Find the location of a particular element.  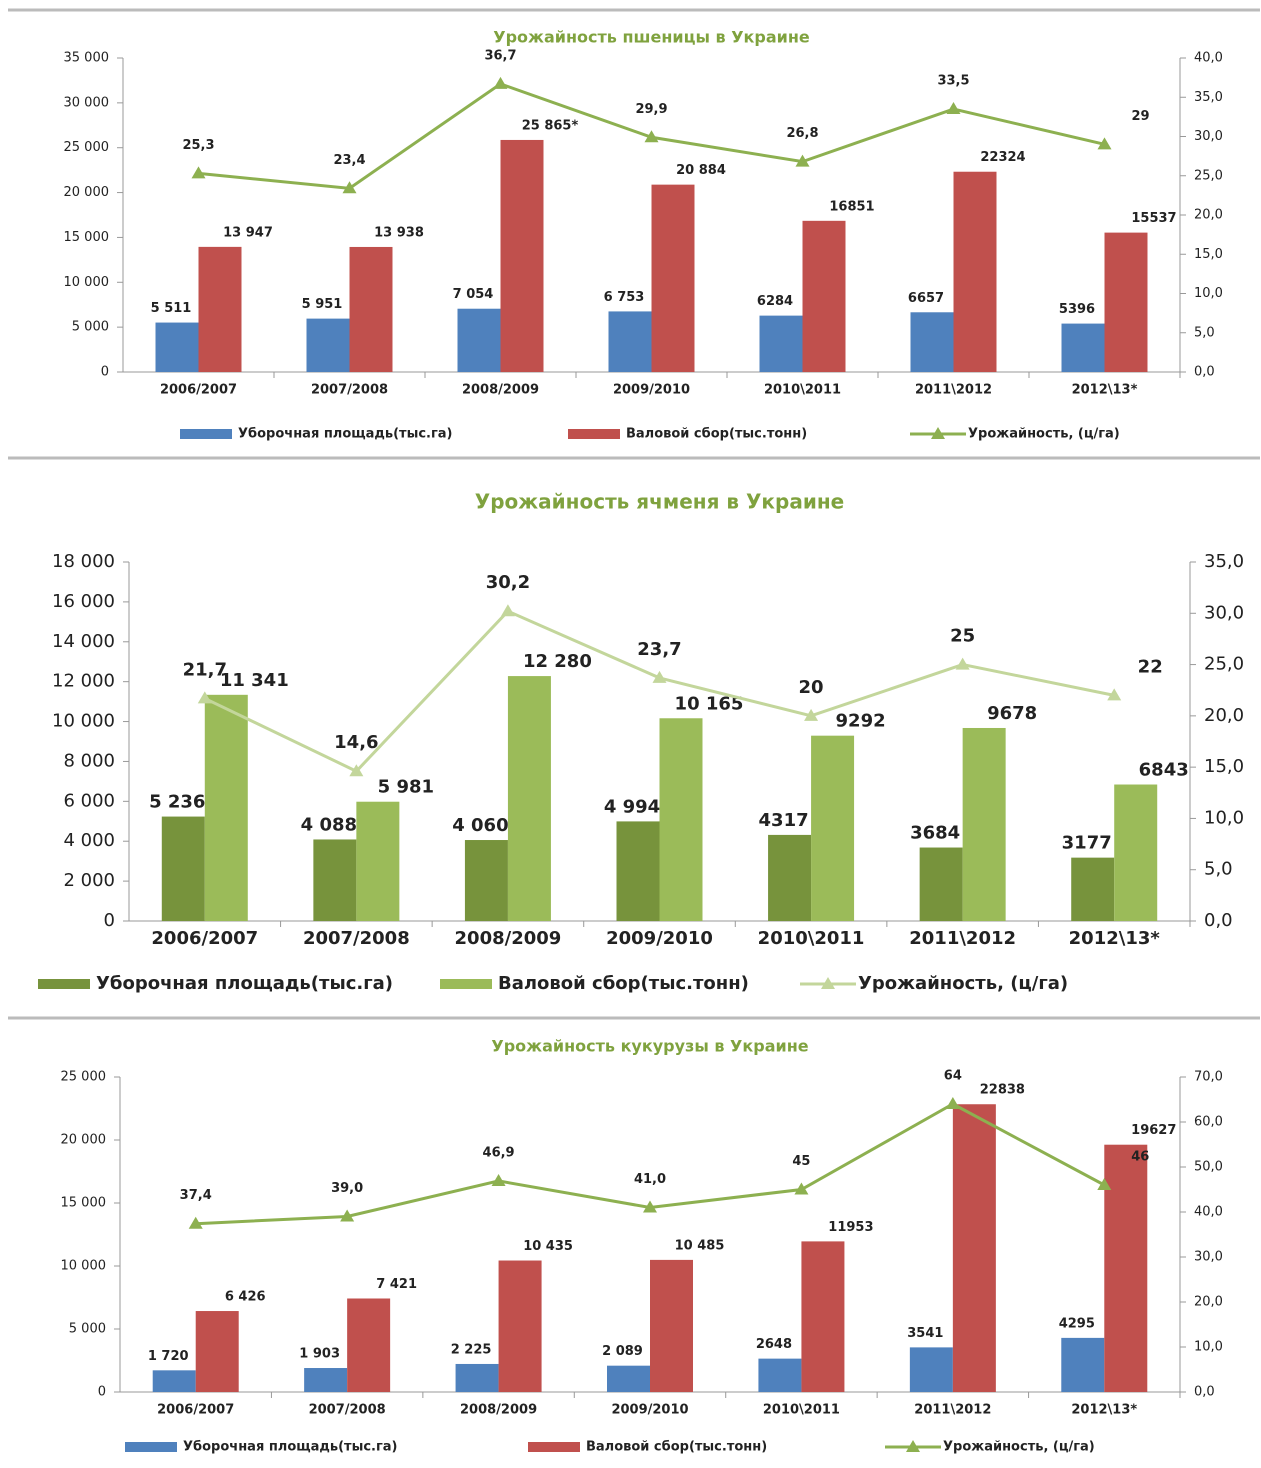

x-tick-label: 2007/2008 is located at coordinates (347, 1410).